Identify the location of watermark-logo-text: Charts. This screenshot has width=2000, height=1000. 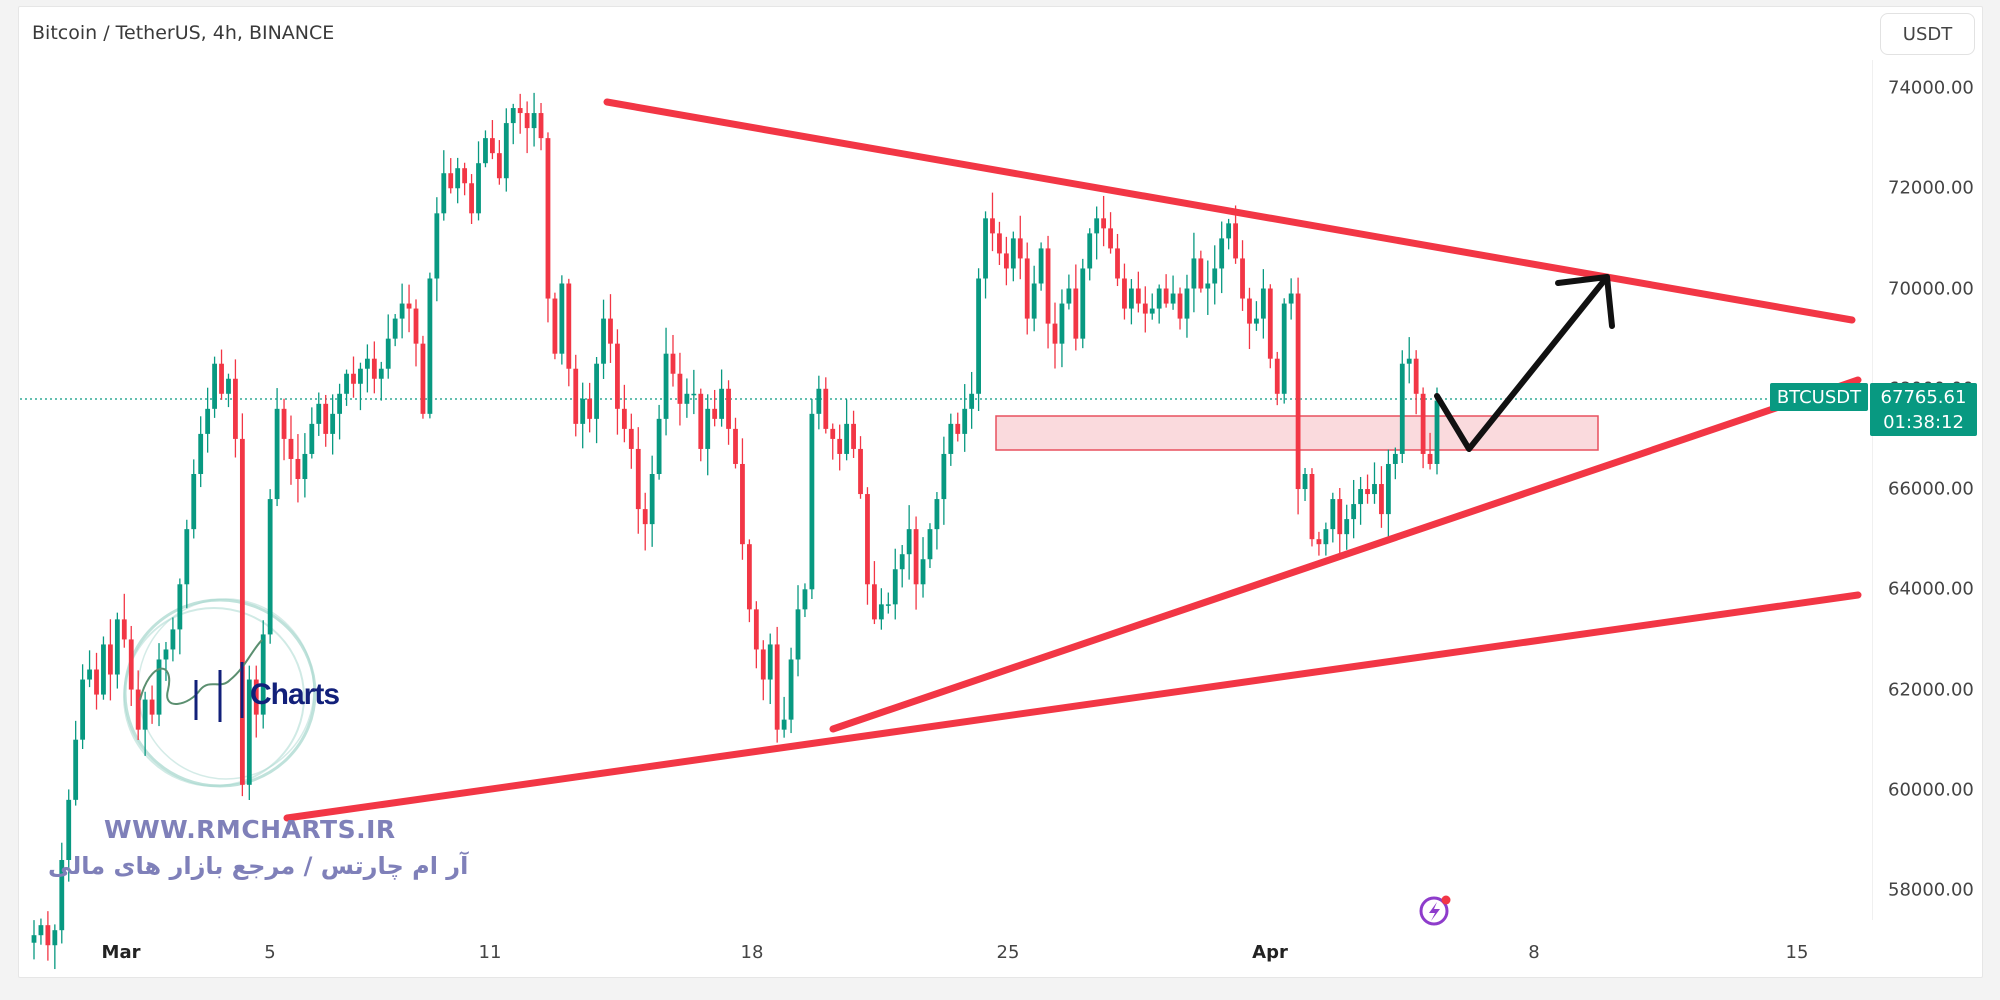
(295, 694).